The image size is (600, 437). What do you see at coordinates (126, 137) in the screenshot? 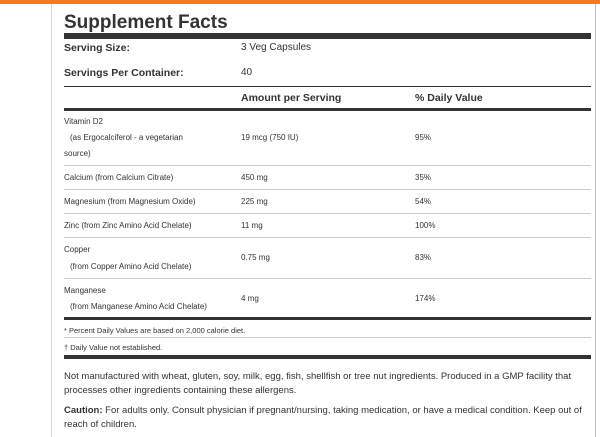
I see `nutrient-detail: (as Ergocalciferol - a vegetarian` at bounding box center [126, 137].